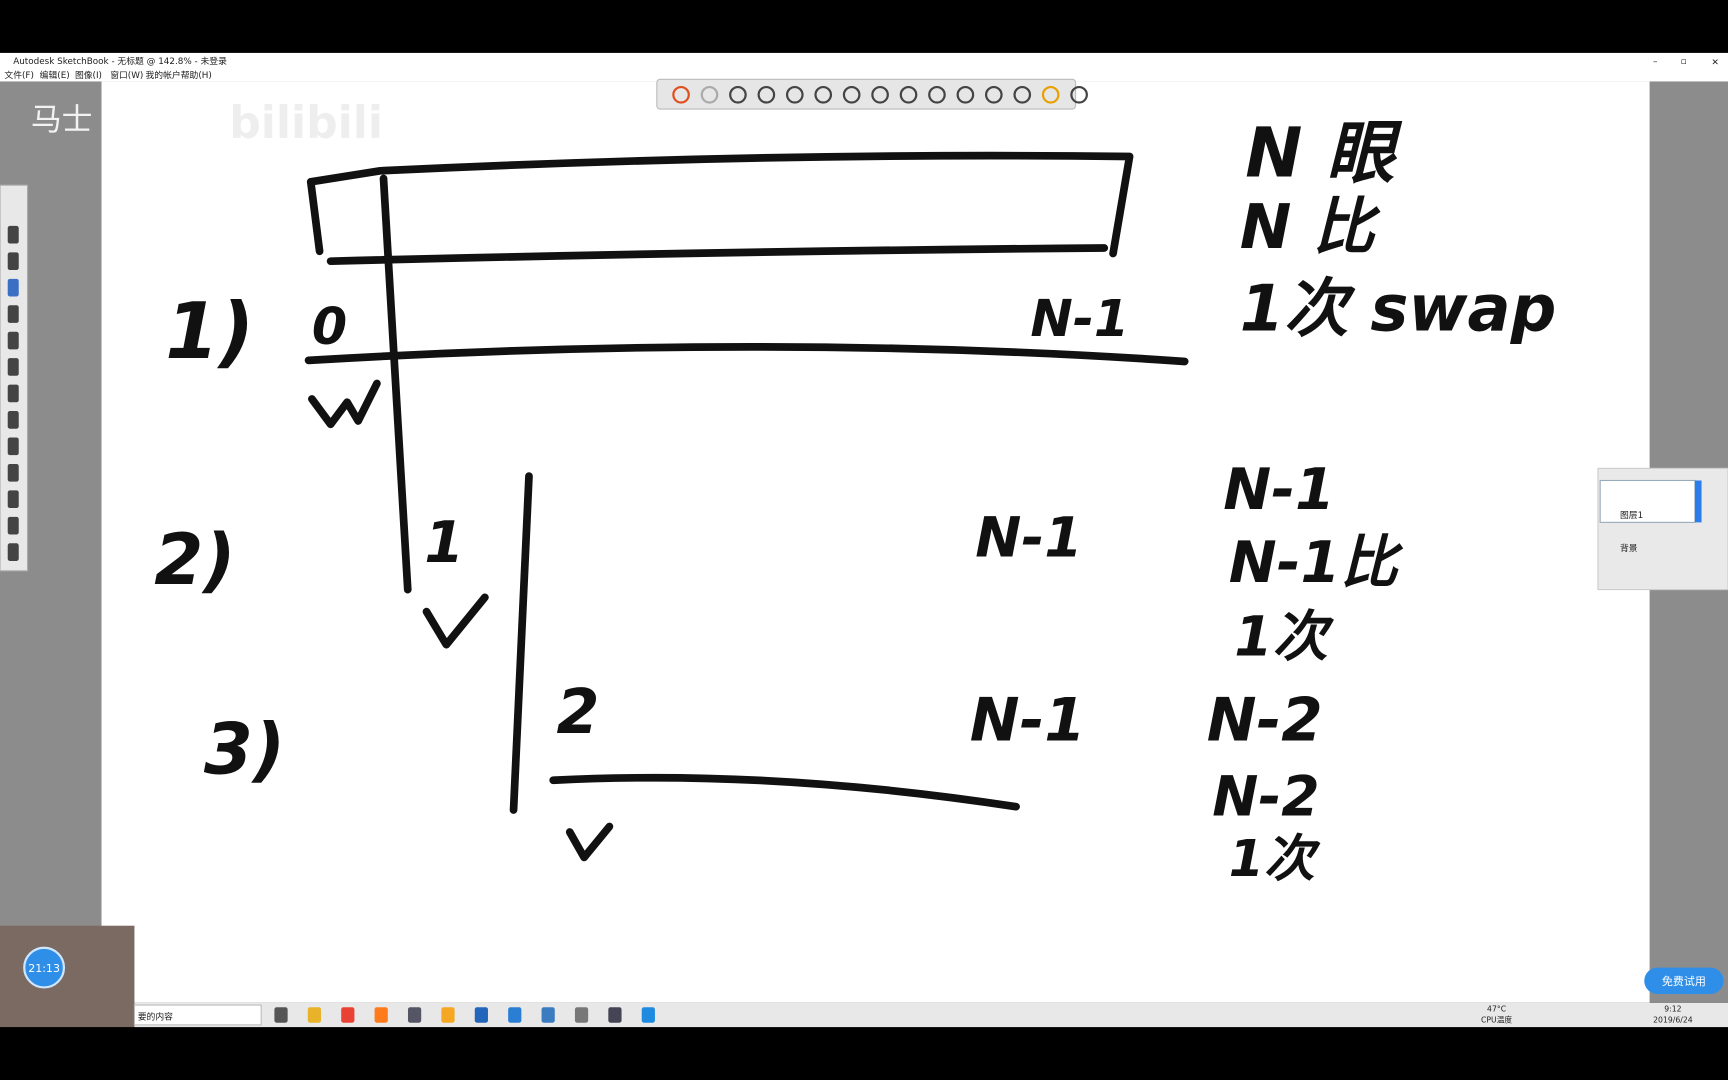  I want to click on index-label: 0, so click(329, 326).